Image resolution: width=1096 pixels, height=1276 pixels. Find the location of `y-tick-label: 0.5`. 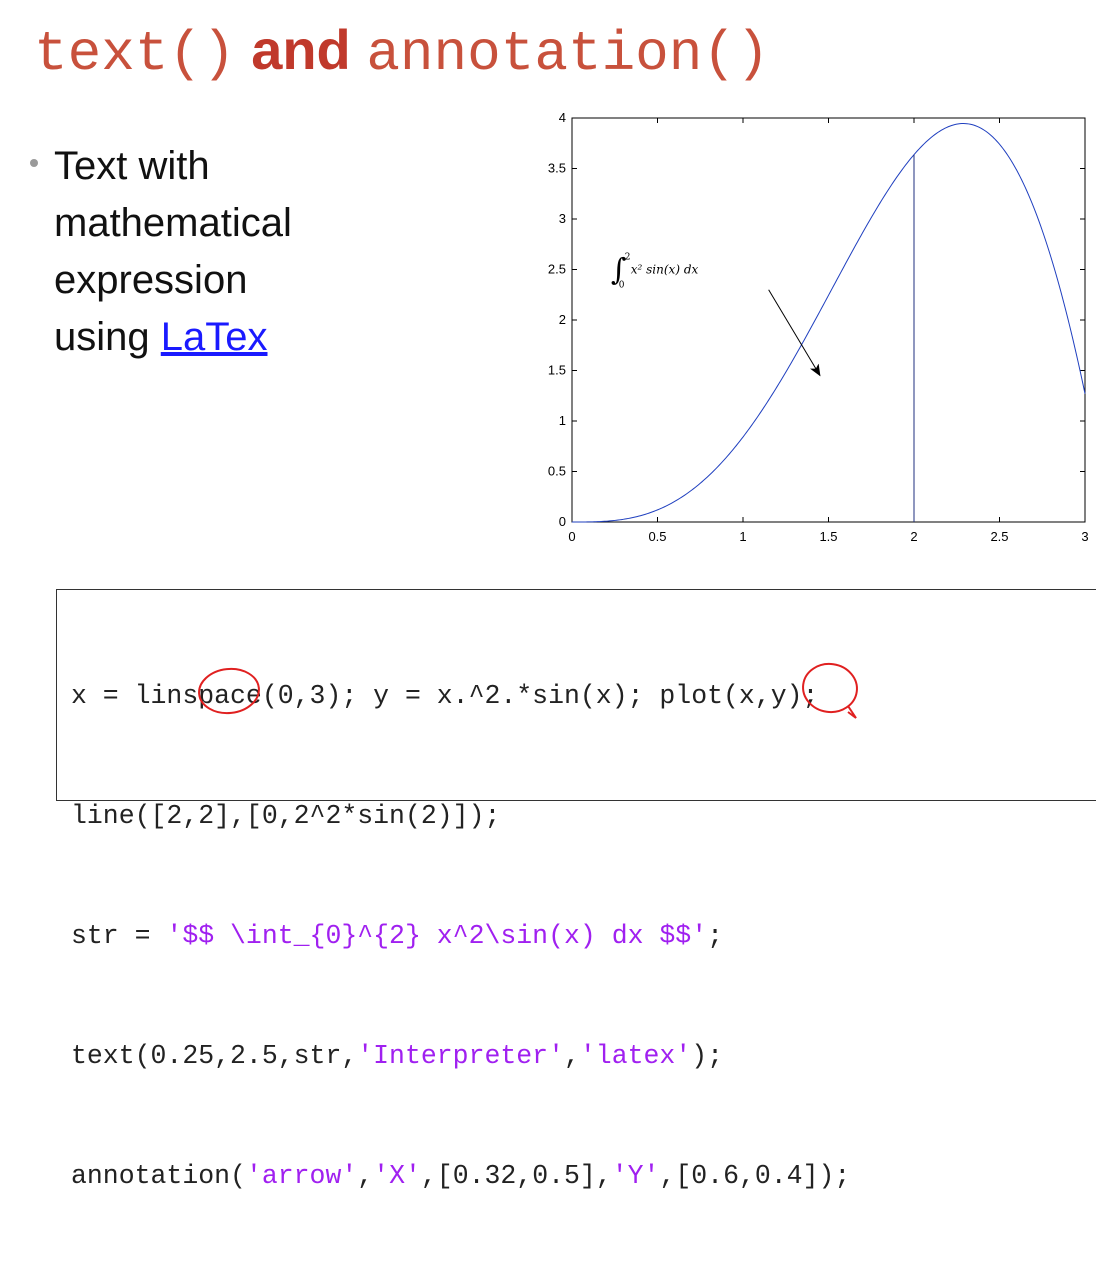

y-tick-label: 0.5 is located at coordinates (557, 471).